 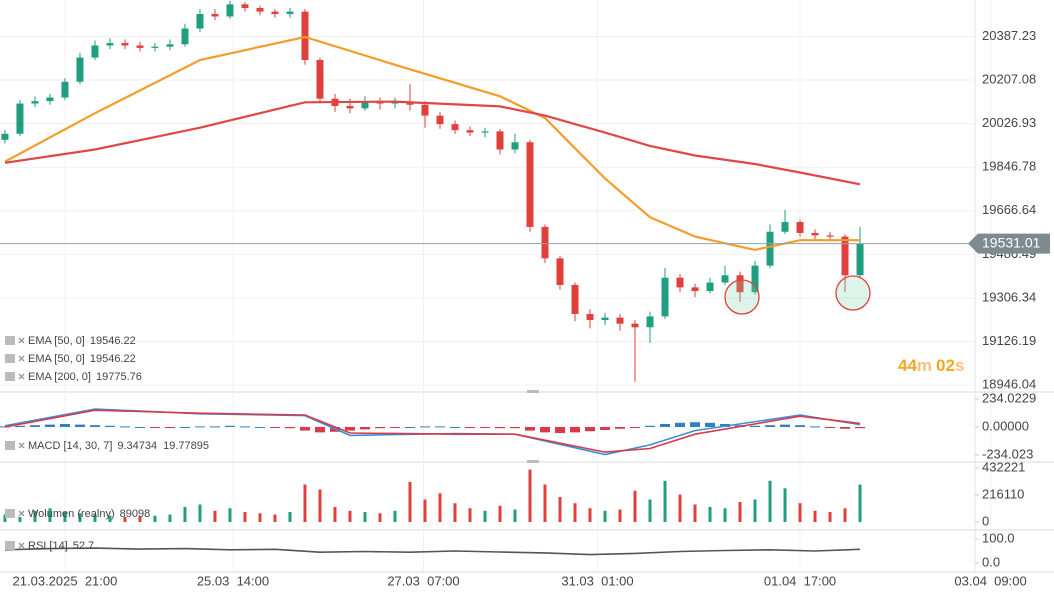 I want to click on legend-name: MACD [14, 30, 7], so click(x=70, y=446).